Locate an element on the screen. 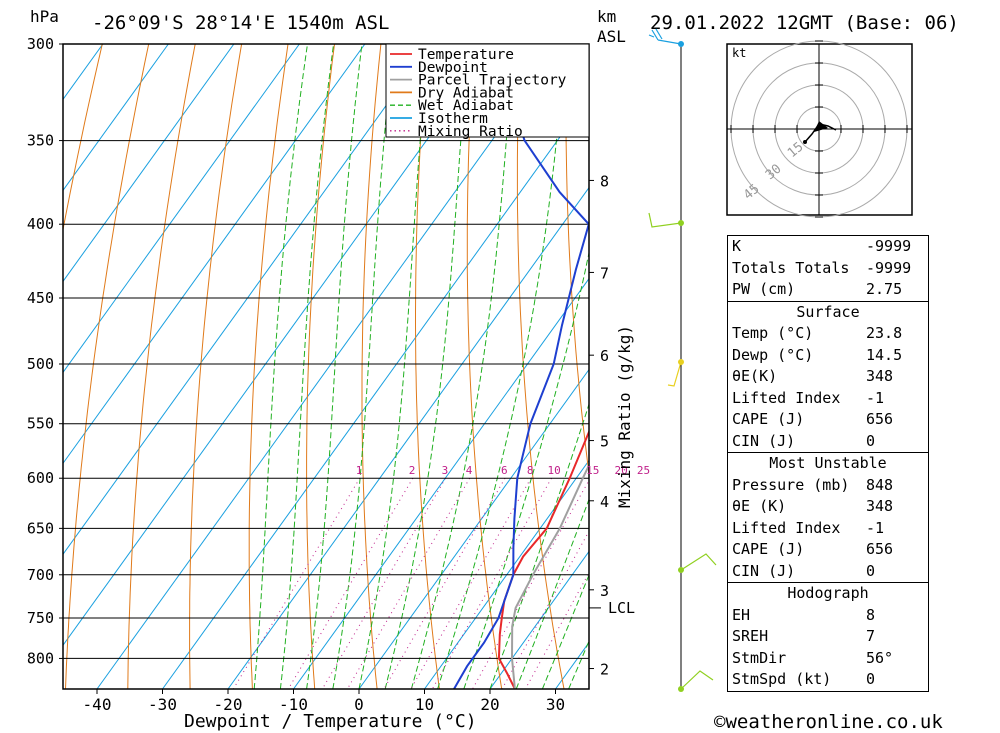 The image size is (1000, 733). index-label: CAPE (J) is located at coordinates (768, 549).